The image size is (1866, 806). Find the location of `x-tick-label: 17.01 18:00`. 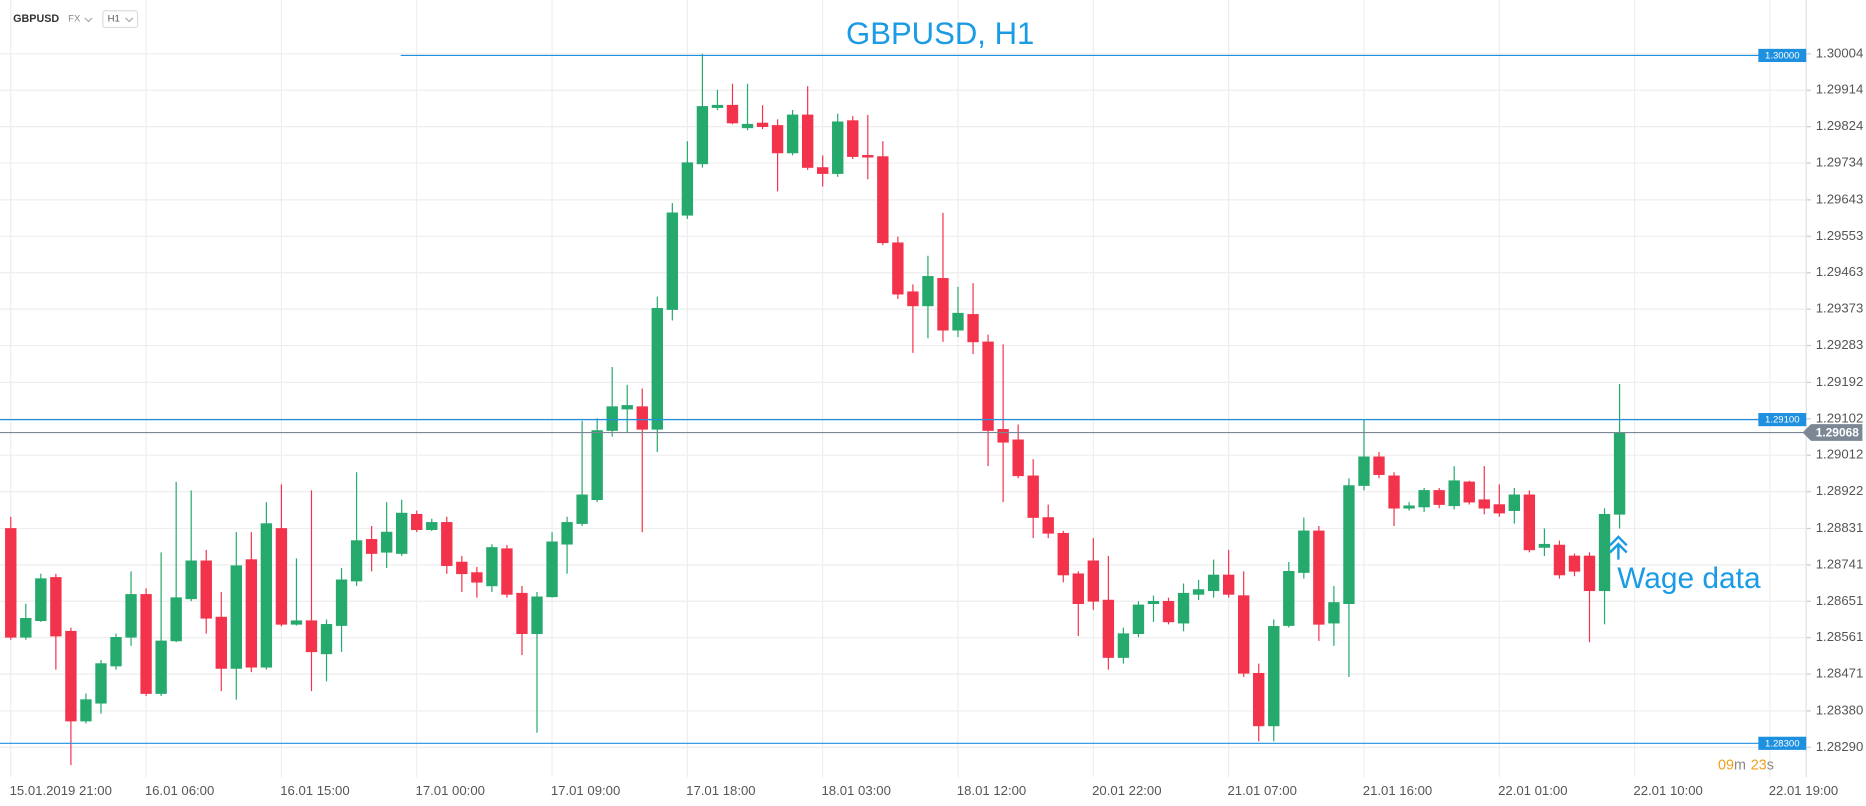

x-tick-label: 17.01 18:00 is located at coordinates (720, 790).